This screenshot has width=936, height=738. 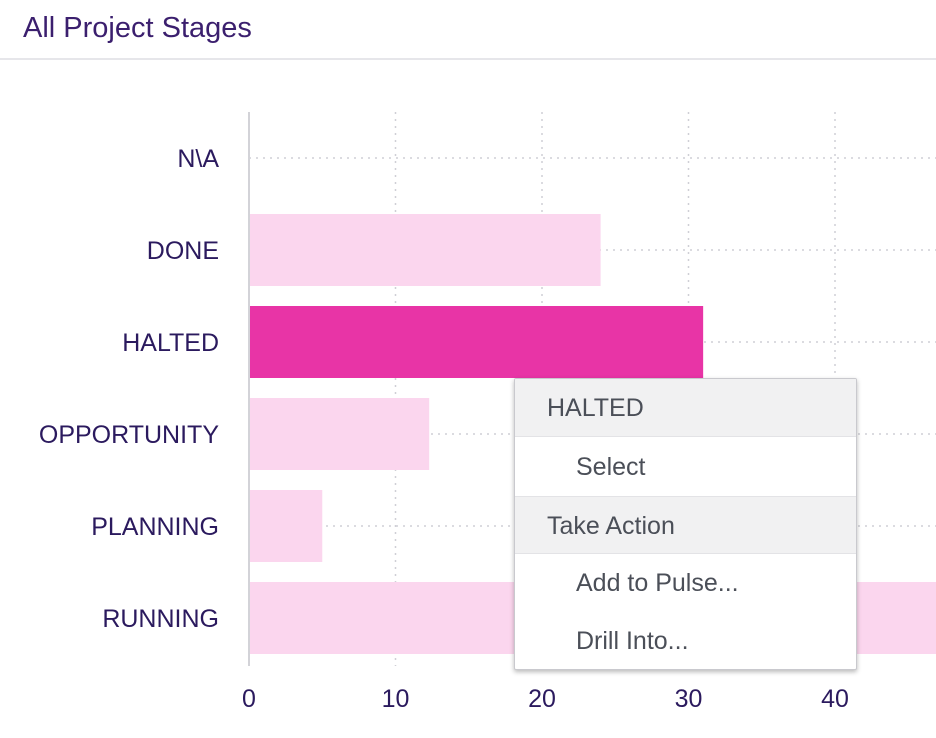 What do you see at coordinates (339, 434) in the screenshot?
I see `bar-opportunity` at bounding box center [339, 434].